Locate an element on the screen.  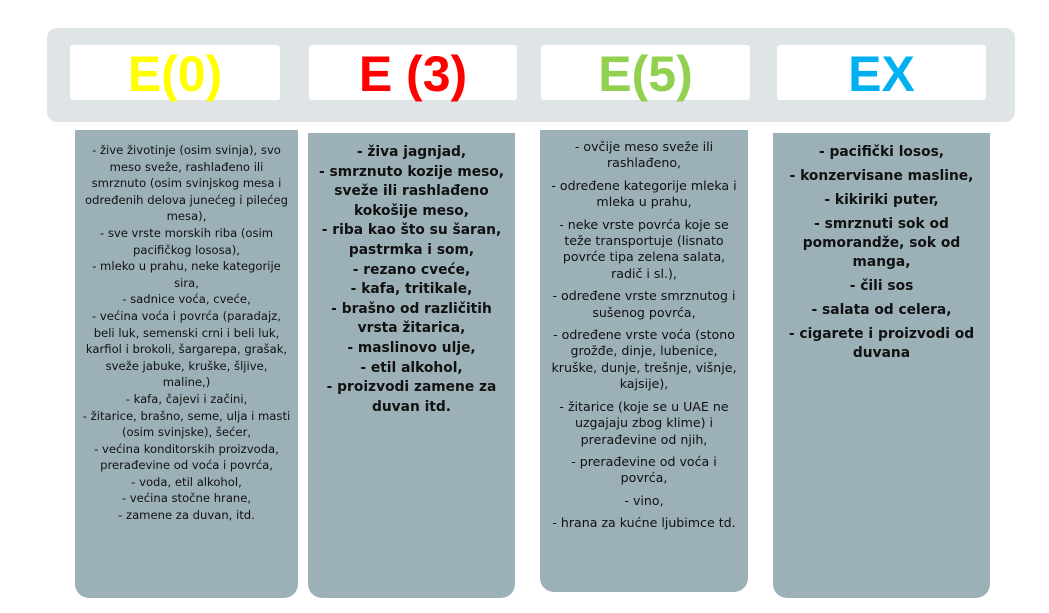
list-item: - sadnice voća, cveće, is located at coordinates (186, 299).